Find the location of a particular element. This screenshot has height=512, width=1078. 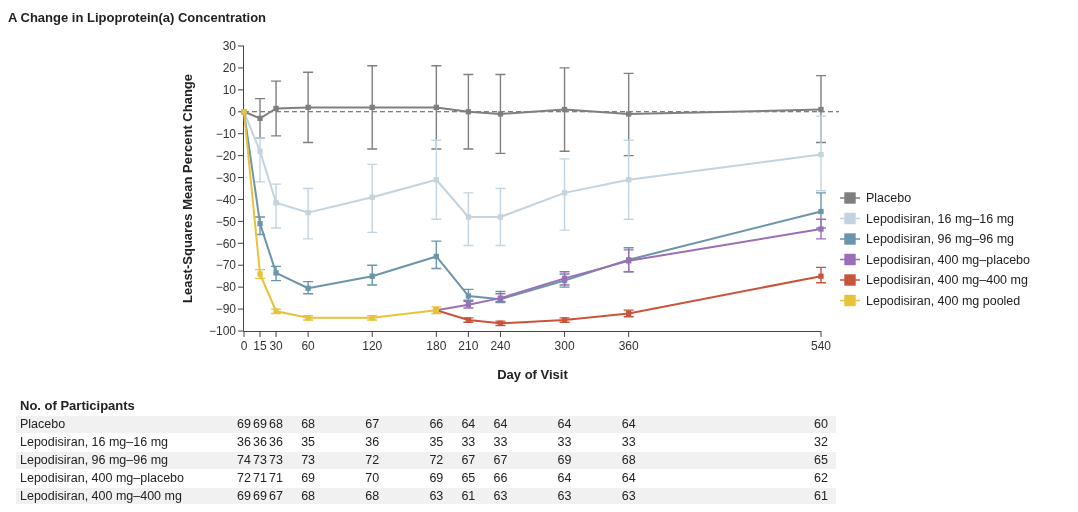

text: Lepodisiran, 96 mg–96 mg is located at coordinates (94, 460).